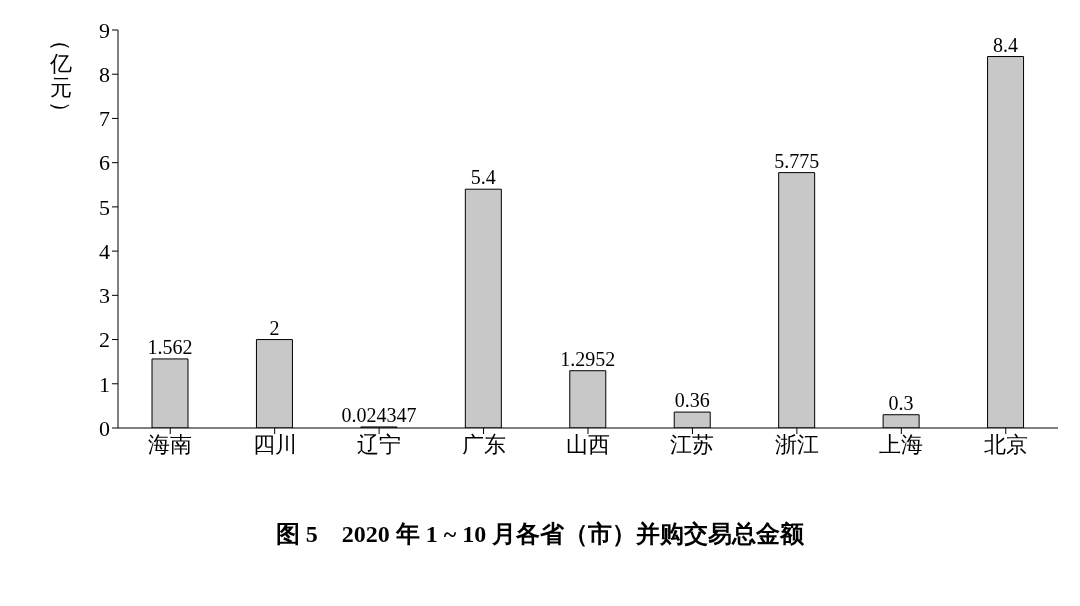 Image resolution: width=1080 pixels, height=606 pixels. What do you see at coordinates (692, 400) in the screenshot?
I see `data-label: 0.36` at bounding box center [692, 400].